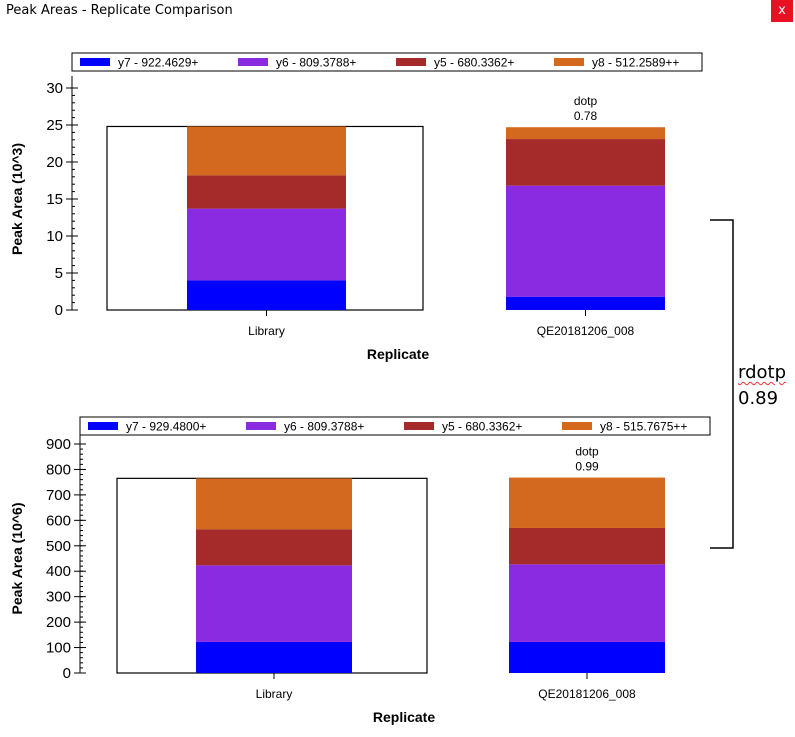  Describe the element at coordinates (397, 12) in the screenshot. I see `title-bar: Peak Areas - Replicate Comparison x` at that location.